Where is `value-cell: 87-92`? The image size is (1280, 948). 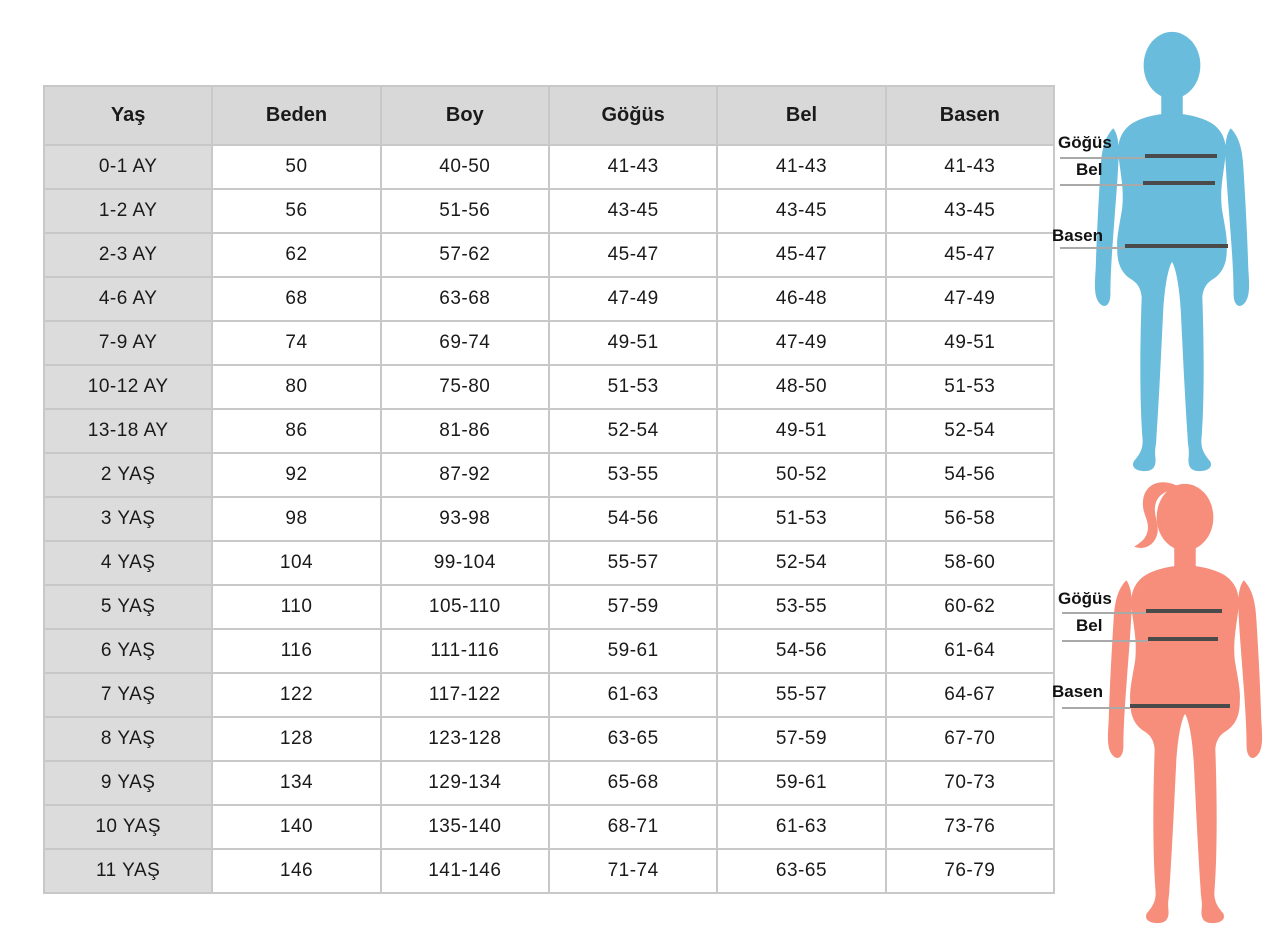 value-cell: 87-92 is located at coordinates (464, 475).